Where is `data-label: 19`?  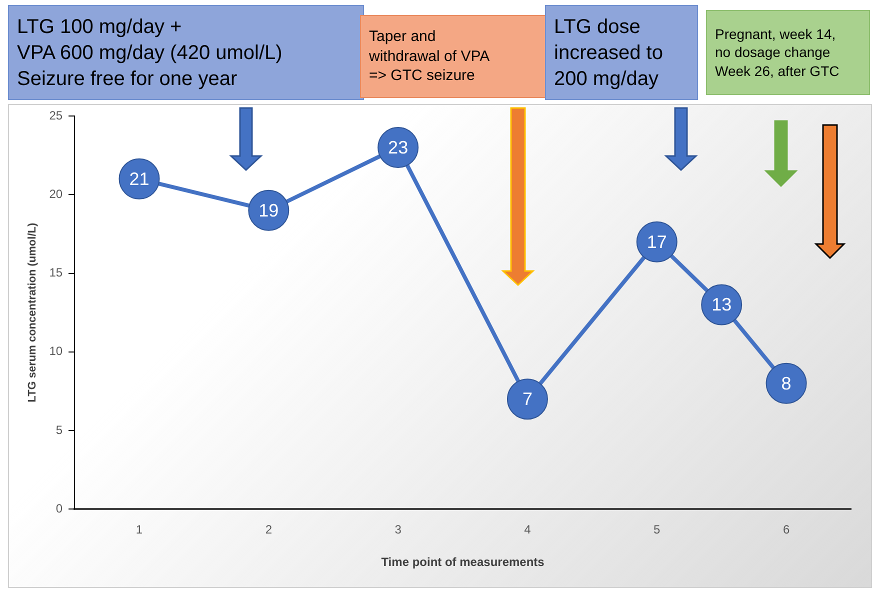
data-label: 19 is located at coordinates (268, 210).